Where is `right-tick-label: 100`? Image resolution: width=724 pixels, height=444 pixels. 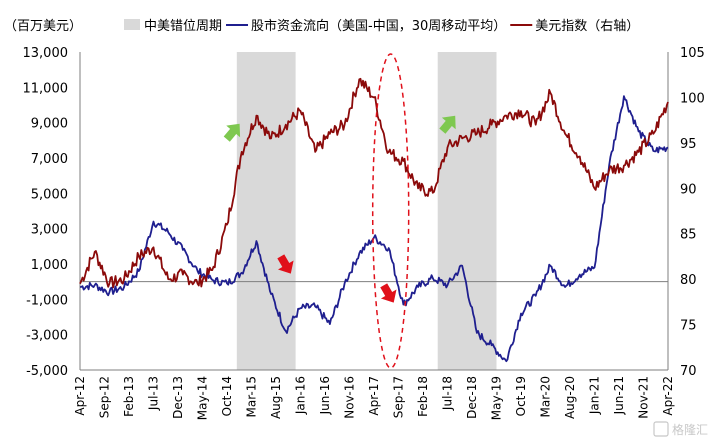
right-tick-label: 100 is located at coordinates (692, 98).